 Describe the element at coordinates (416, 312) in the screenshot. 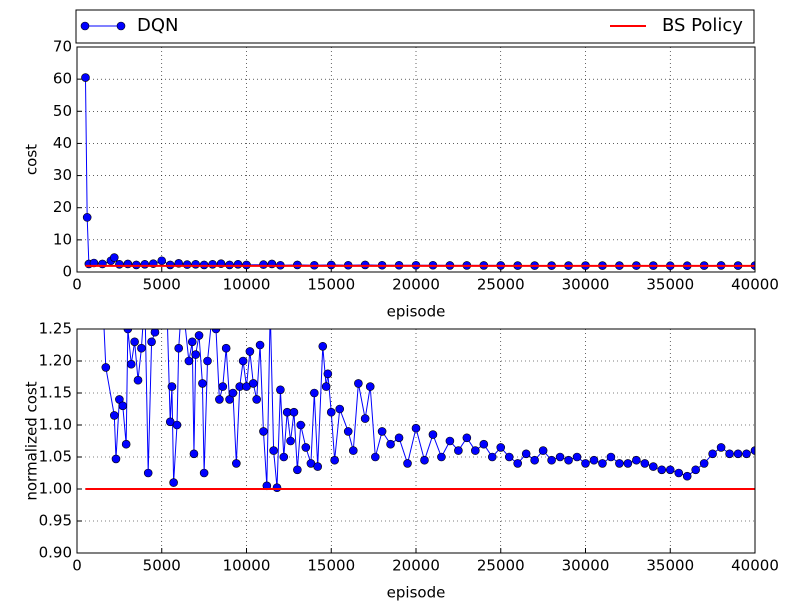

I see `x-axis-label: episode` at that location.